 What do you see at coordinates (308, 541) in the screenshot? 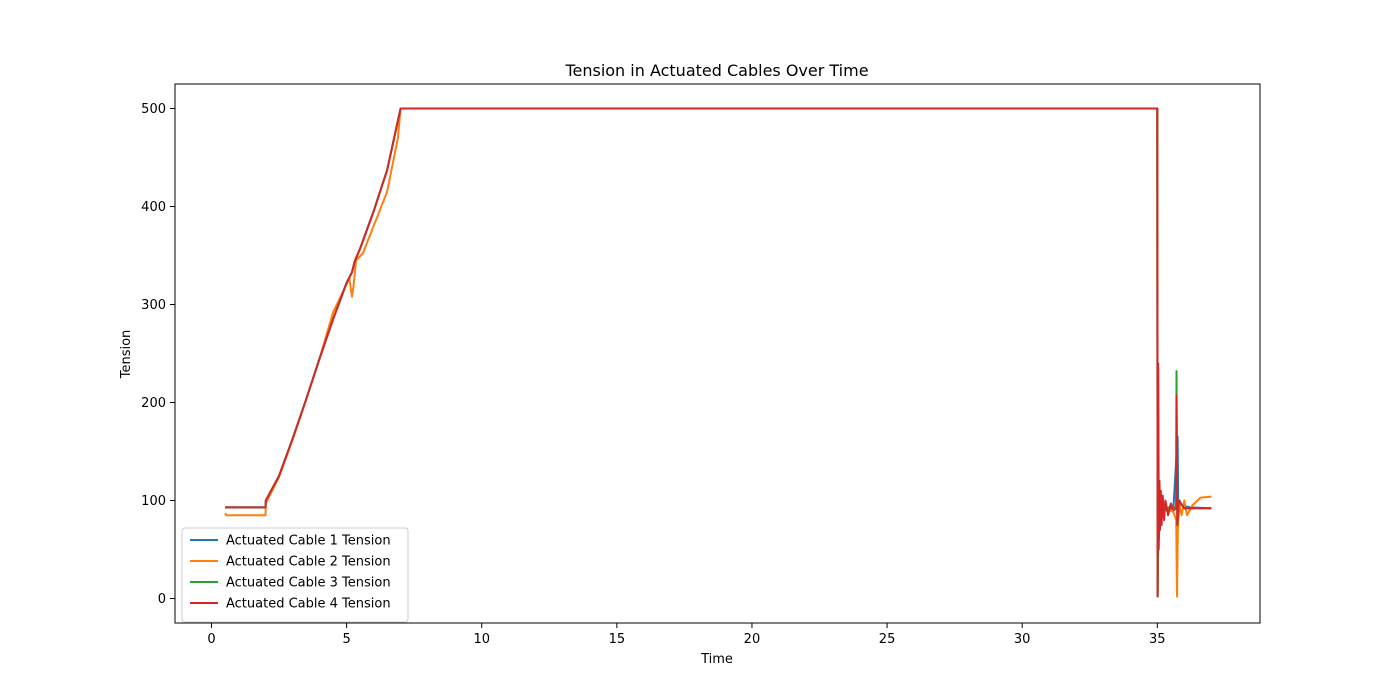
I see `legend-label: Actuated Cable 1 Tension` at bounding box center [308, 541].